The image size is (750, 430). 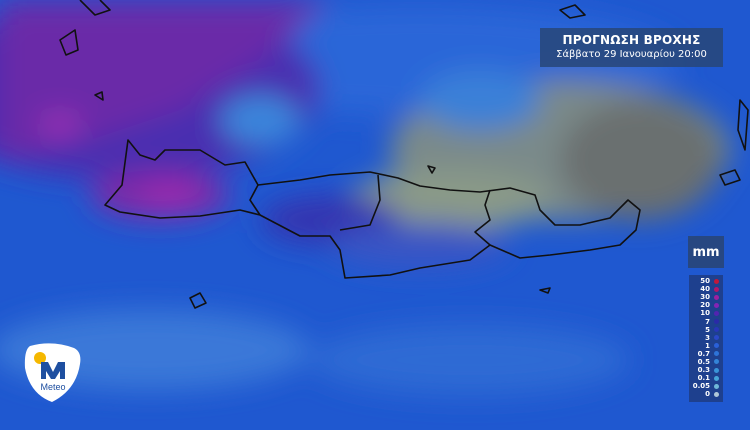 I want to click on sun-icon, so click(x=40, y=358).